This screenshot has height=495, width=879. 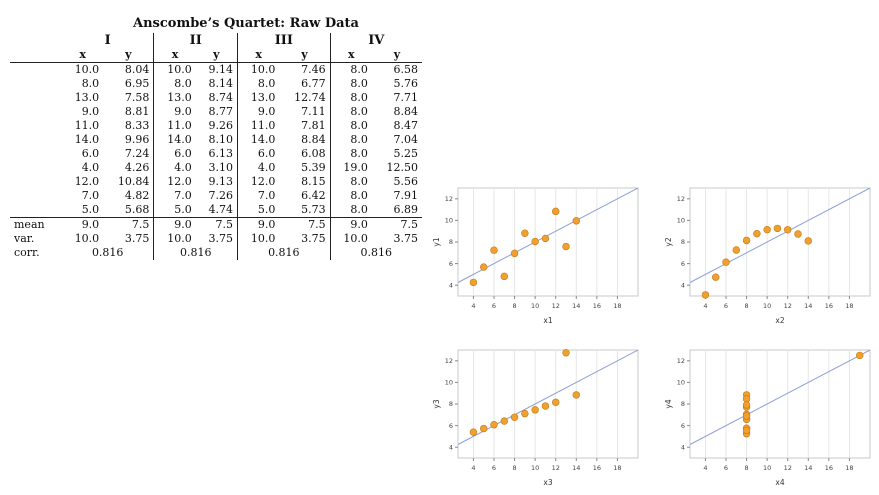 I want to click on table-row: 5.0 5.68 5.0 4.74 5.0 5.73 8.0 6.89, so click(x=216, y=210).